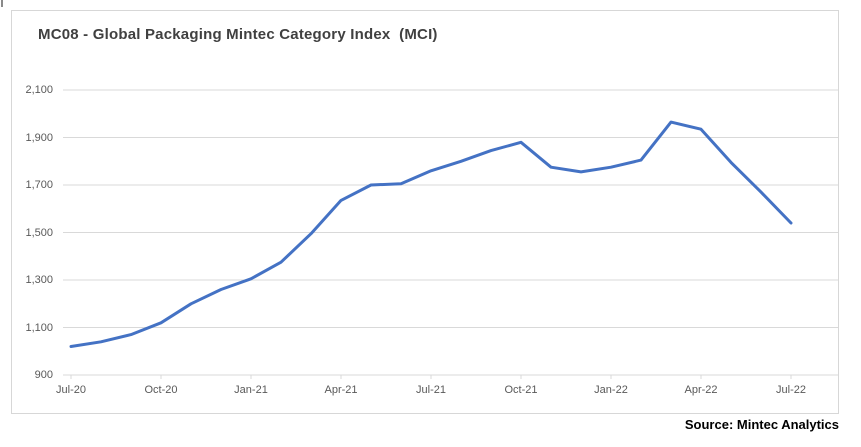 The width and height of the screenshot is (861, 447). Describe the element at coordinates (161, 390) in the screenshot. I see `x-tick-label: Oct-20` at that location.